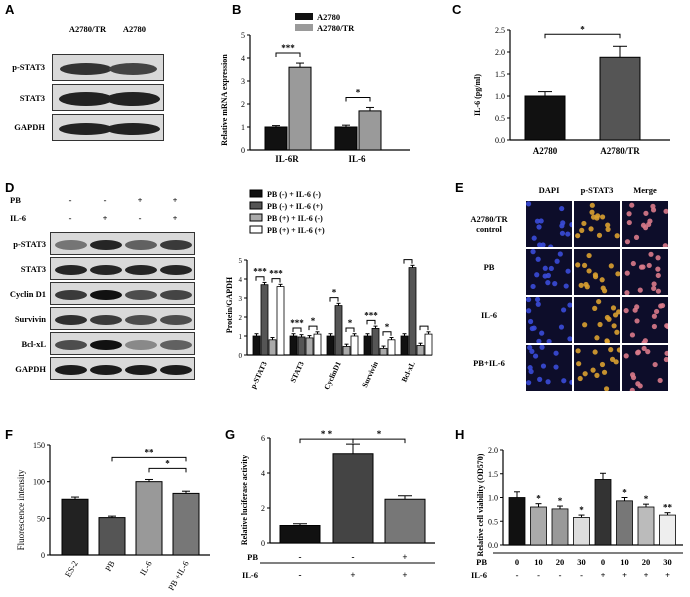  Describe the element at coordinates (256, 229) in the screenshot. I see `legend-swatch` at that location.